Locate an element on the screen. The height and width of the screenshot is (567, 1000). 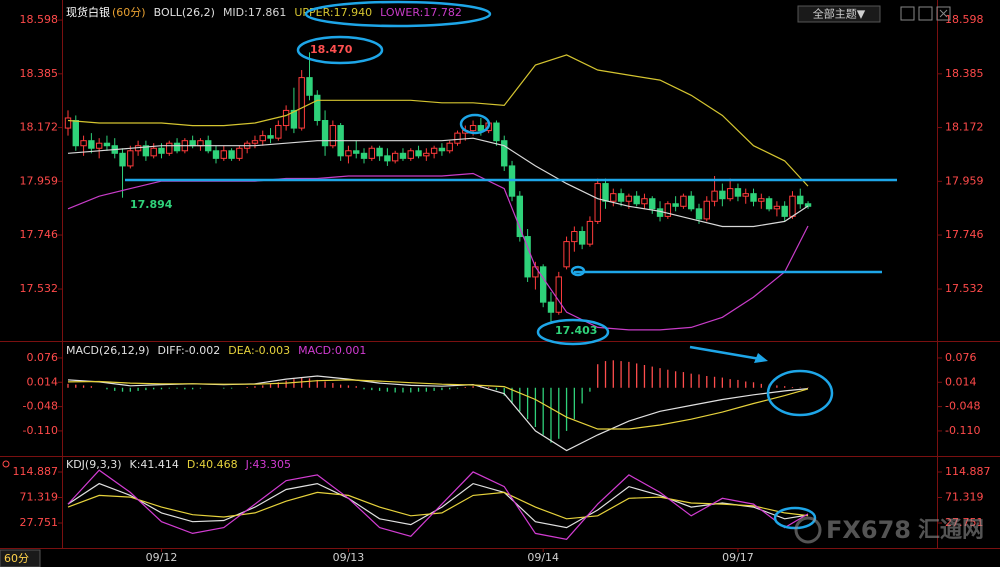
y-tick-label: -0.048 is located at coordinates (40, 406).